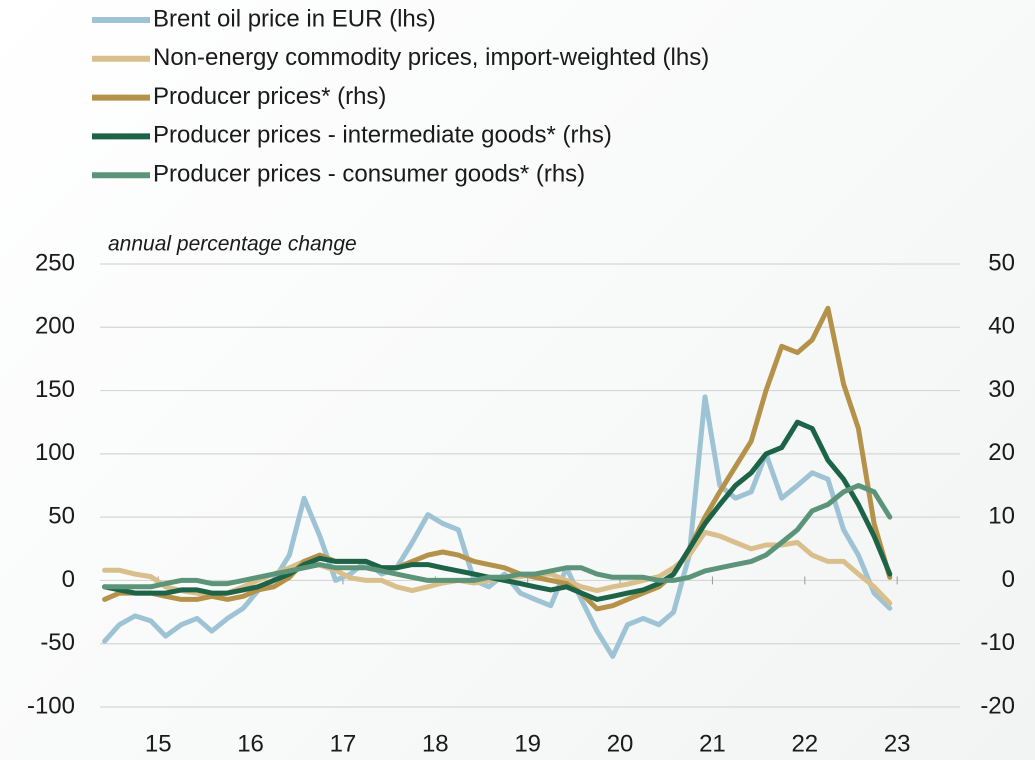 The height and width of the screenshot is (760, 1035). I want to click on annotation: annual percentage change, so click(232, 244).